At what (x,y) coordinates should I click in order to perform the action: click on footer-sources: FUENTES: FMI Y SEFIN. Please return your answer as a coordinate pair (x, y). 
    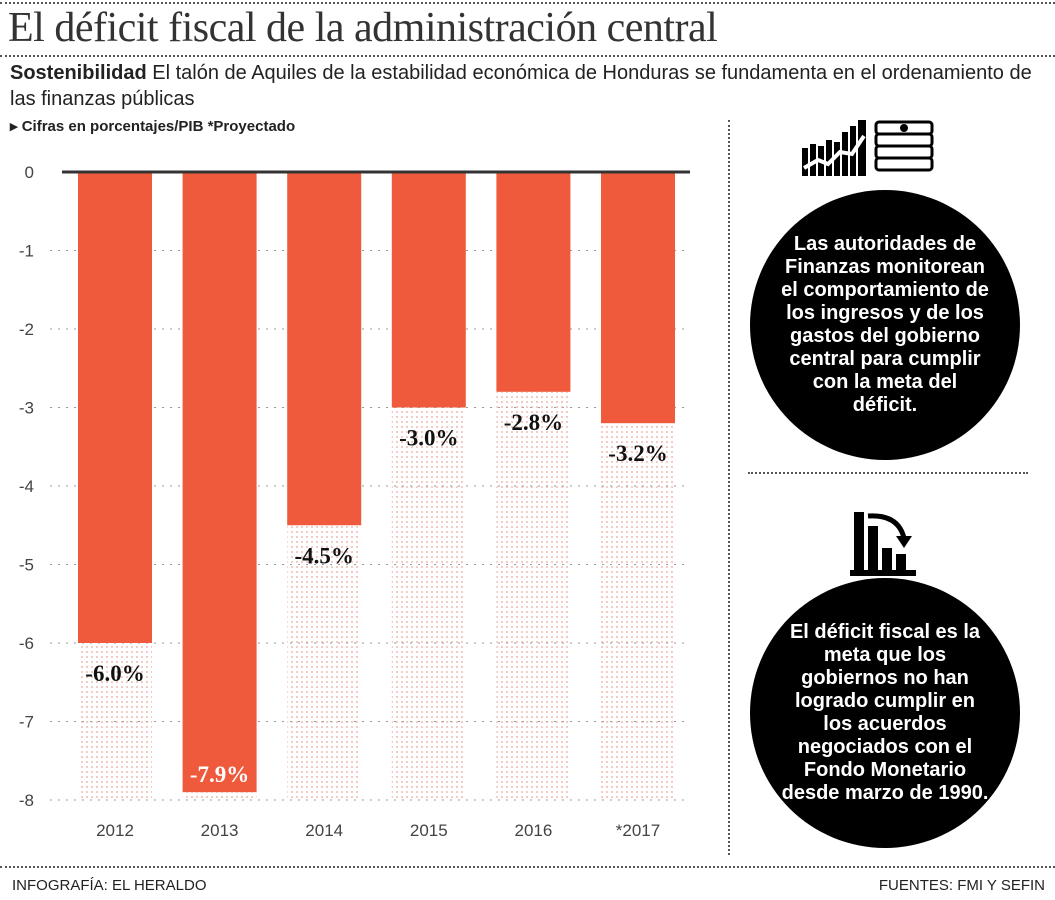
    Looking at the image, I should click on (961, 885).